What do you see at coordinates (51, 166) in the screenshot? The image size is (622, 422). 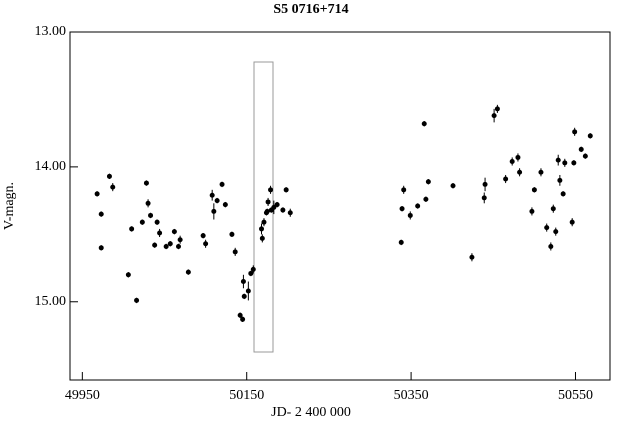 I see `y-tick-label: 14.00` at bounding box center [51, 166].